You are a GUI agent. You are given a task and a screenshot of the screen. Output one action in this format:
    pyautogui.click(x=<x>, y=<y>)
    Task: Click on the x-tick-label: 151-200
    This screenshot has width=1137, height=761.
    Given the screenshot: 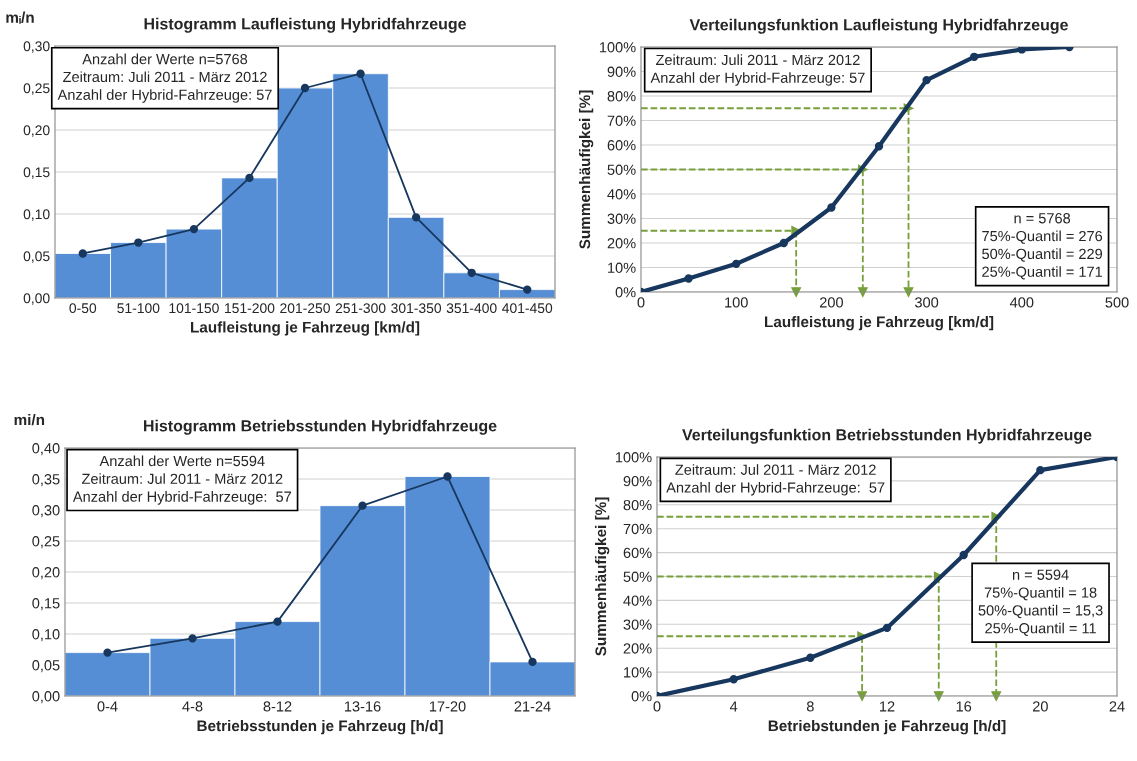 What is the action you would take?
    pyautogui.click(x=250, y=308)
    